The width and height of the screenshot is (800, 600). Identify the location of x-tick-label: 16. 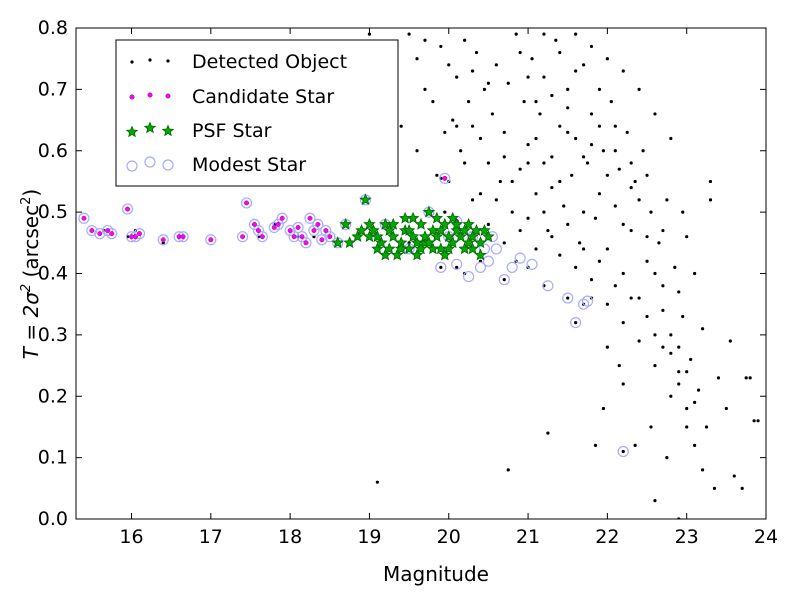
(131, 537).